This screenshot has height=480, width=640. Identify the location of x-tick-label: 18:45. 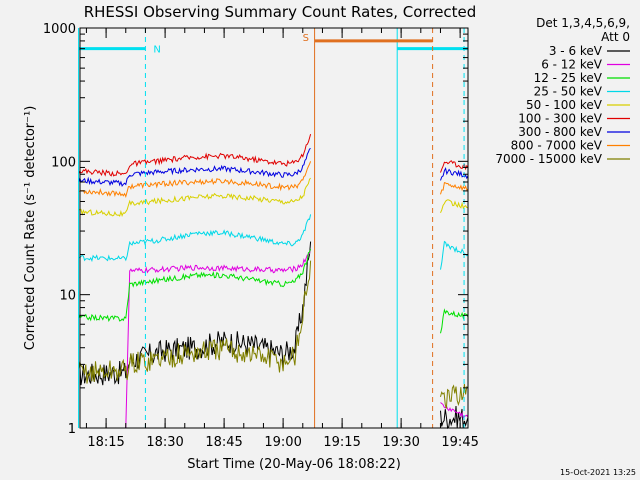
(223, 442).